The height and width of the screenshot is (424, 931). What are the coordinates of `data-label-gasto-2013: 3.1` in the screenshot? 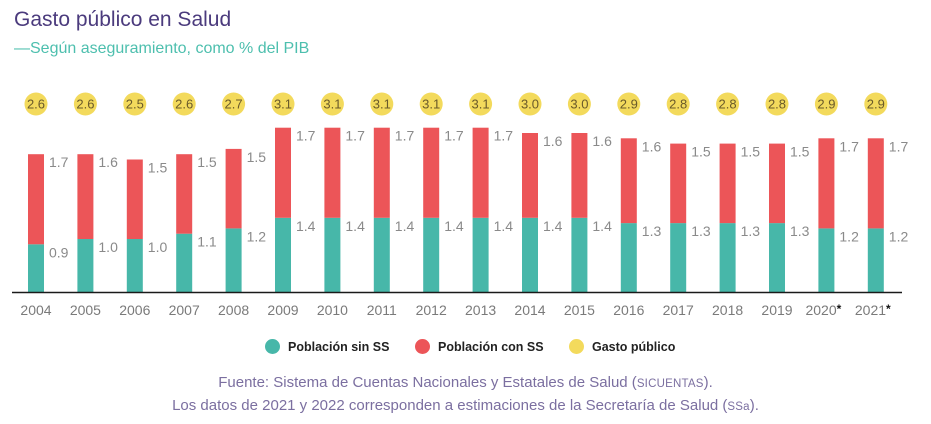 It's located at (481, 104).